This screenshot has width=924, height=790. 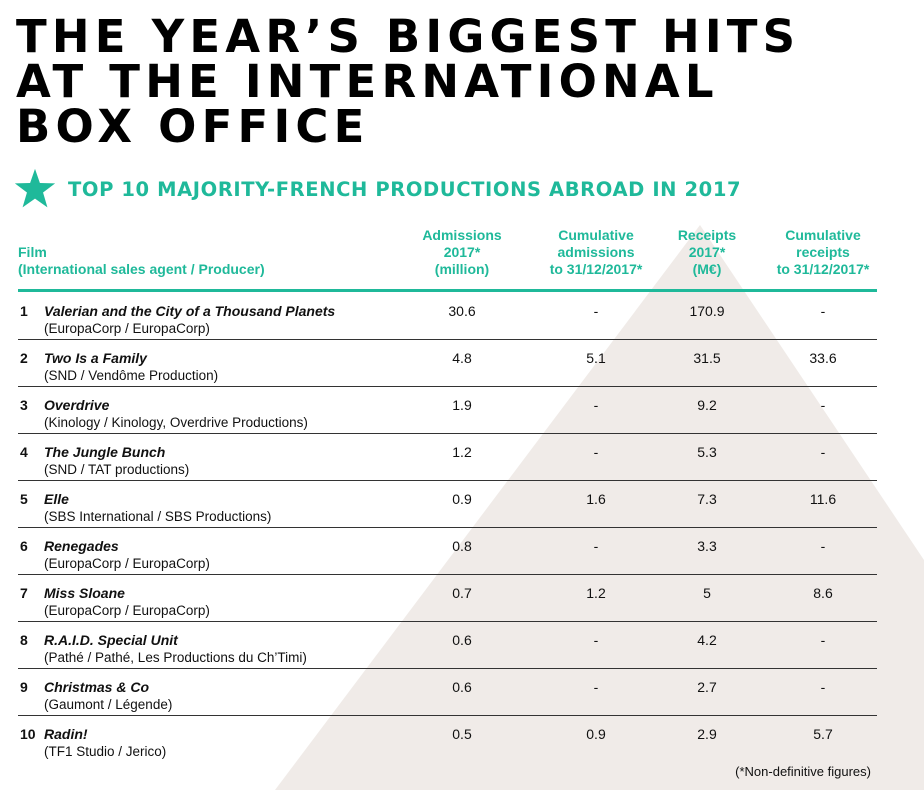 What do you see at coordinates (823, 499) in the screenshot?
I see `cumulative-receipts-value: 11.6` at bounding box center [823, 499].